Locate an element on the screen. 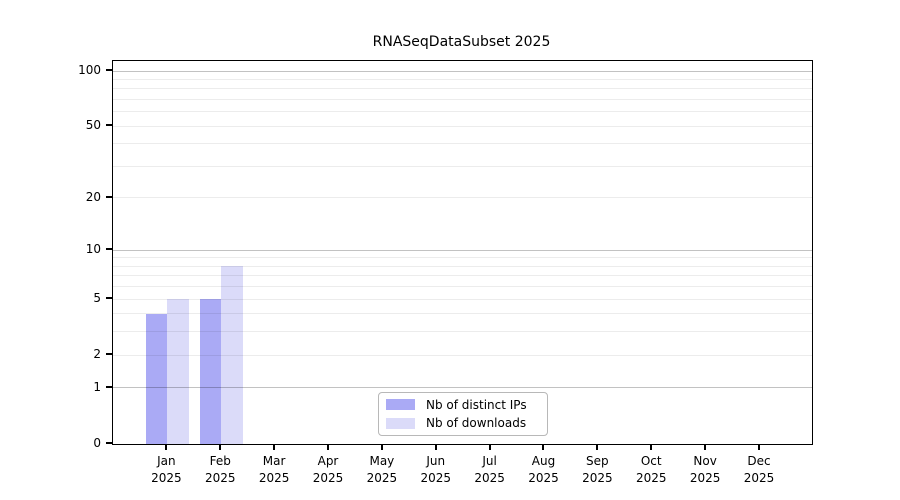  legend-item-distinct-ips: Nb of distinct IPs is located at coordinates (463, 405).